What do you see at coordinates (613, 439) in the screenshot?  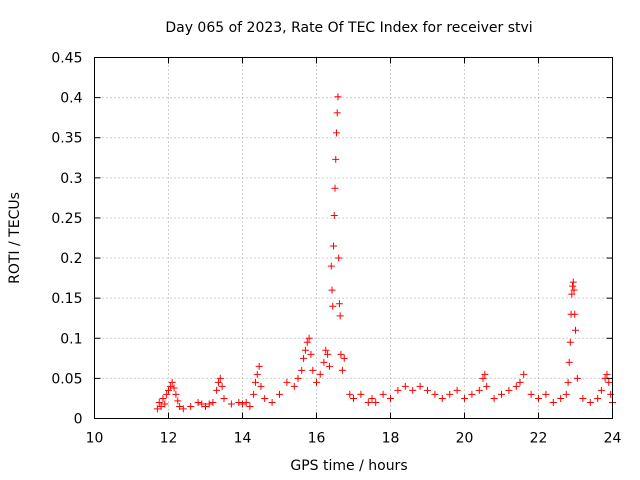 I see `x-tick-label: 24` at bounding box center [613, 439].